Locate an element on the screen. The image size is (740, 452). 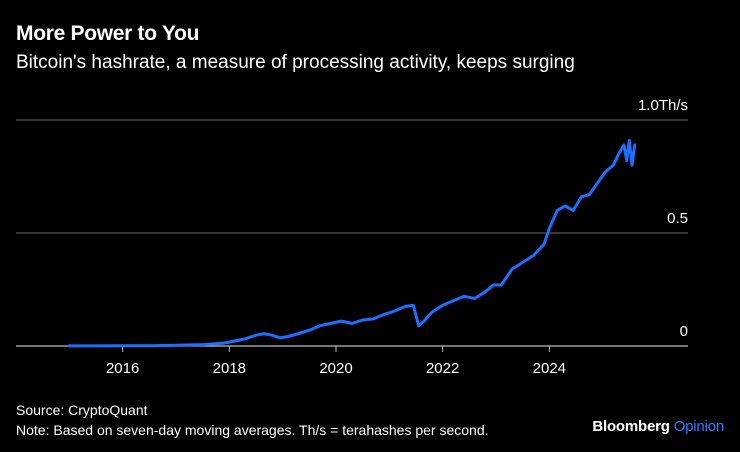
y-tick-label-2: 1.0Th/s is located at coordinates (663, 105).